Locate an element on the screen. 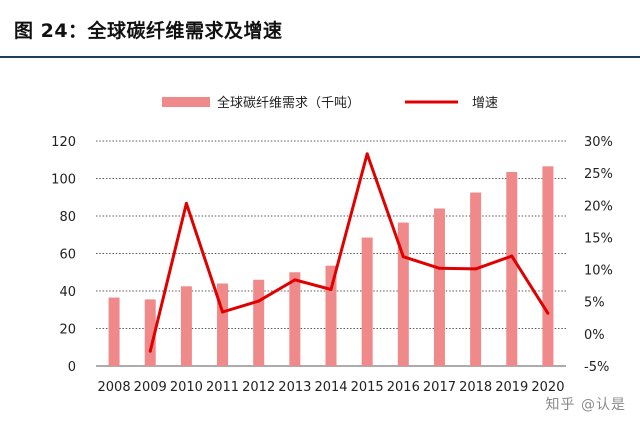 The width and height of the screenshot is (640, 422). x-tick-label: 2018 is located at coordinates (475, 387).